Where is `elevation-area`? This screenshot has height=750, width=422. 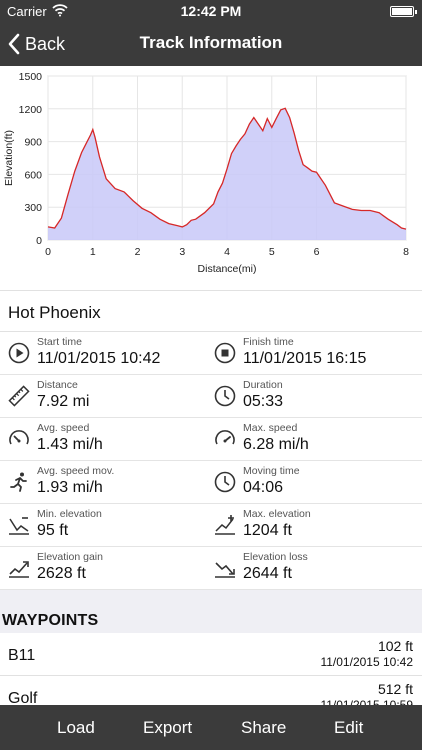 elevation-area is located at coordinates (227, 174).